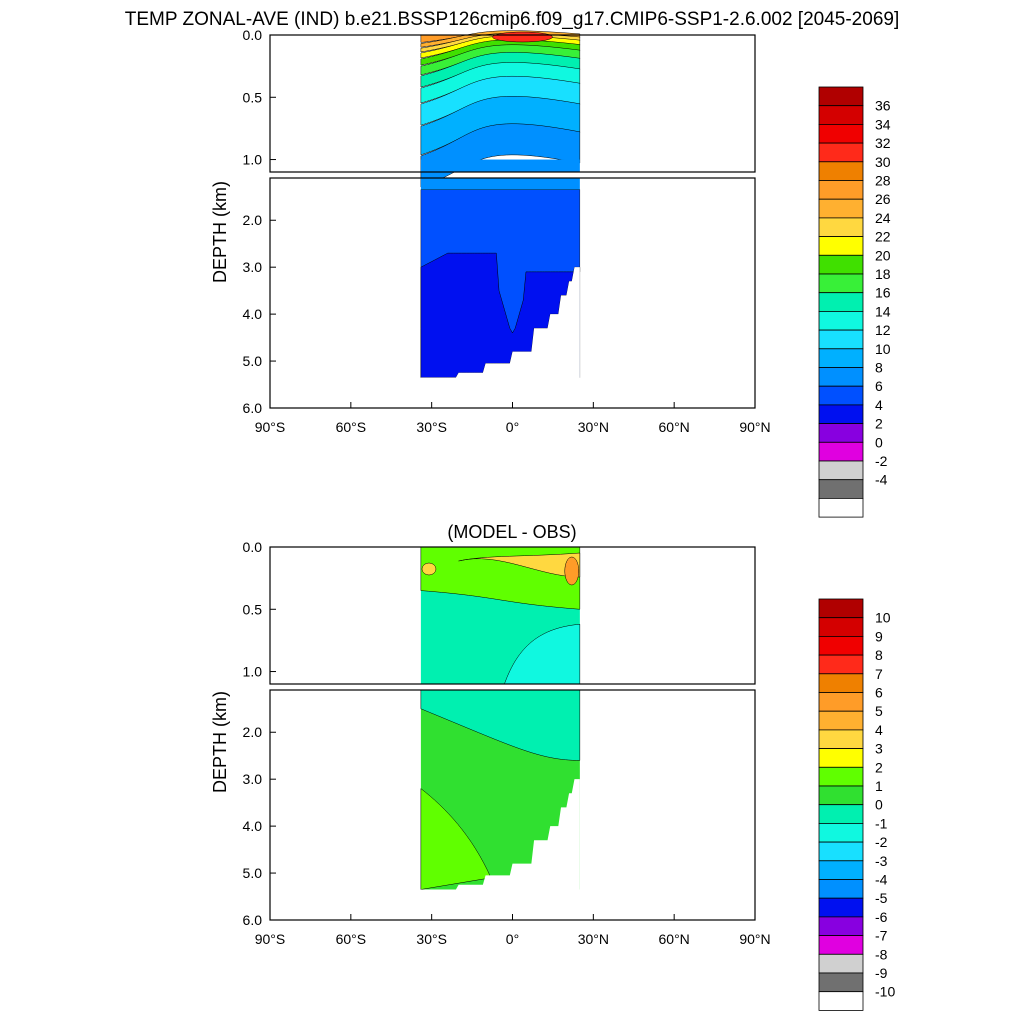 This screenshot has width=1024, height=1024. What do you see at coordinates (883, 124) in the screenshot?
I see `colorbar-label: 34` at bounding box center [883, 124].